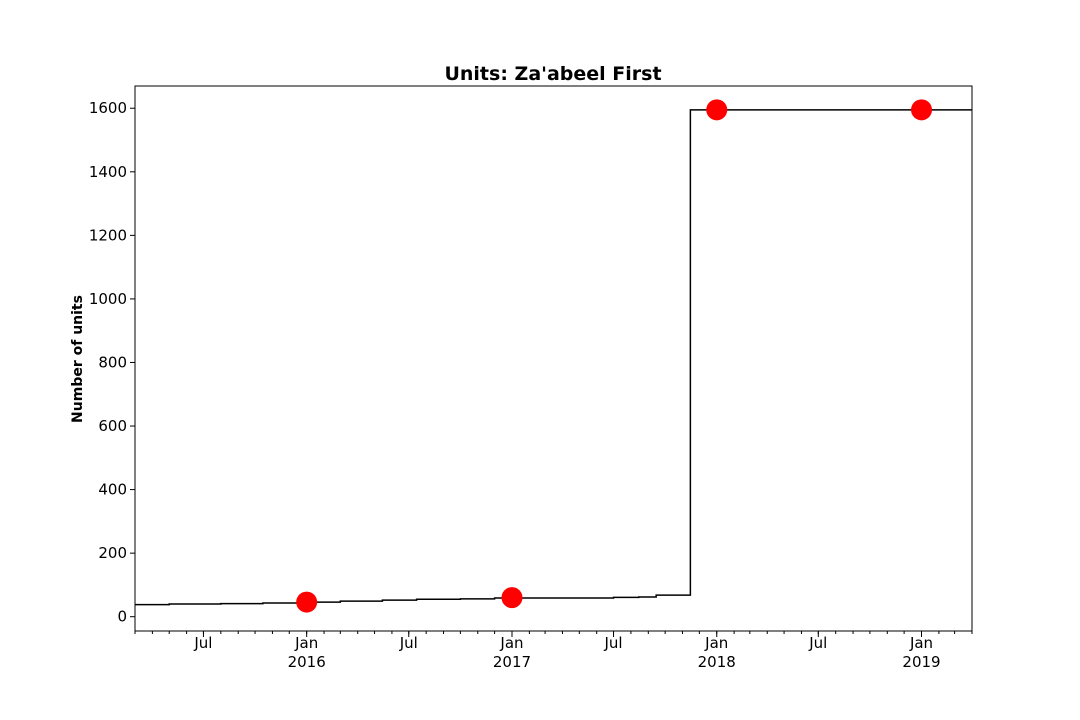 Image resolution: width=1080 pixels, height=720 pixels. I want to click on y-tick-label: 800, so click(112, 362).